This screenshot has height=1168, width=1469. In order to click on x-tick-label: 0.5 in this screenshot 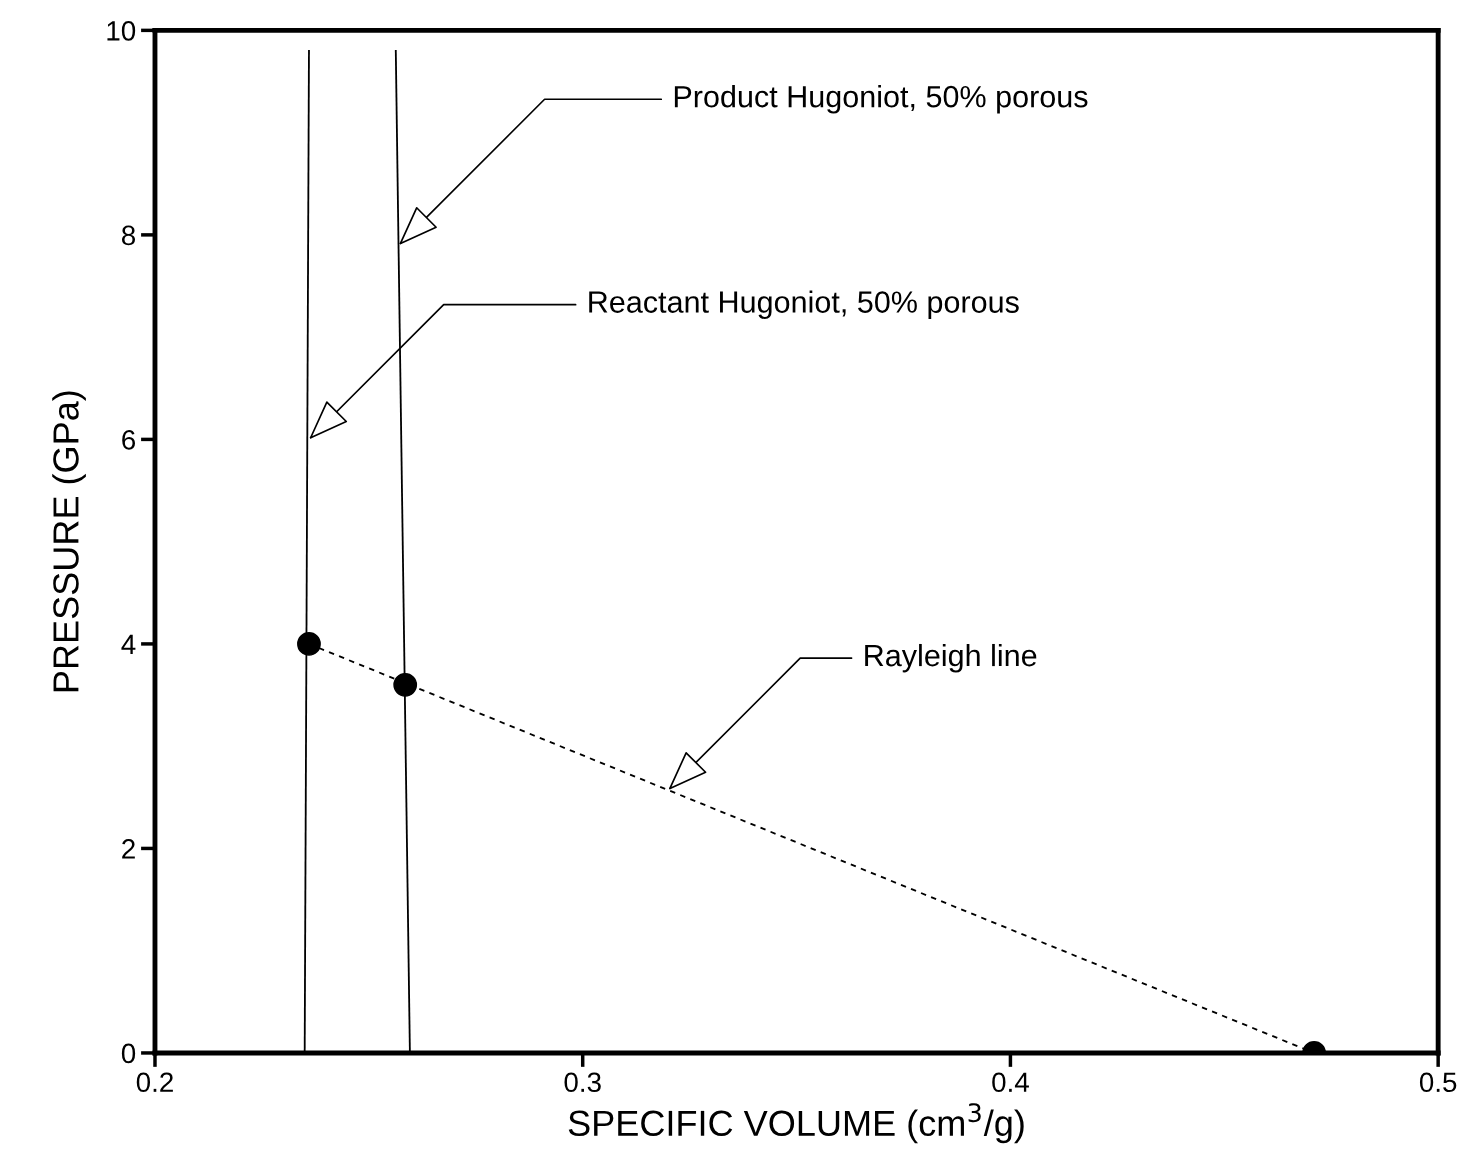, I will do `click(1438, 1082)`.